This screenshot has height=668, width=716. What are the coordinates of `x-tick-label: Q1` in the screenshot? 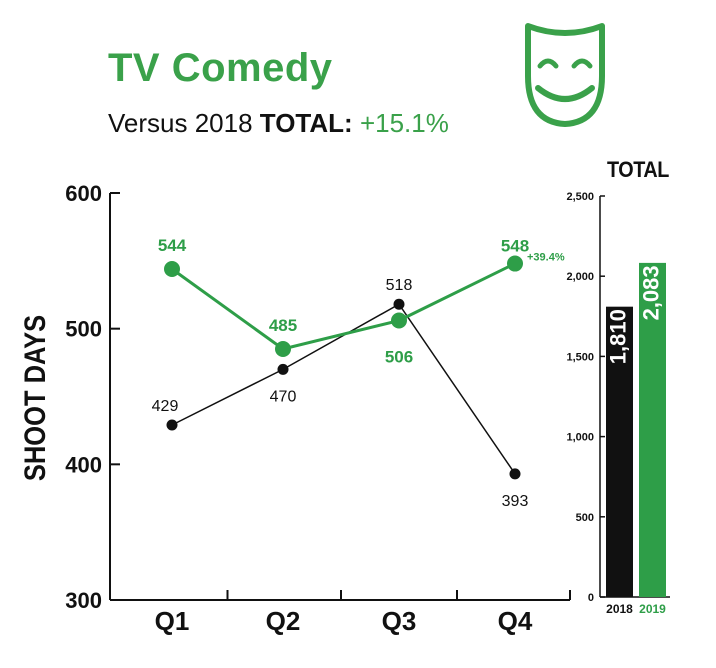 It's located at (172, 621).